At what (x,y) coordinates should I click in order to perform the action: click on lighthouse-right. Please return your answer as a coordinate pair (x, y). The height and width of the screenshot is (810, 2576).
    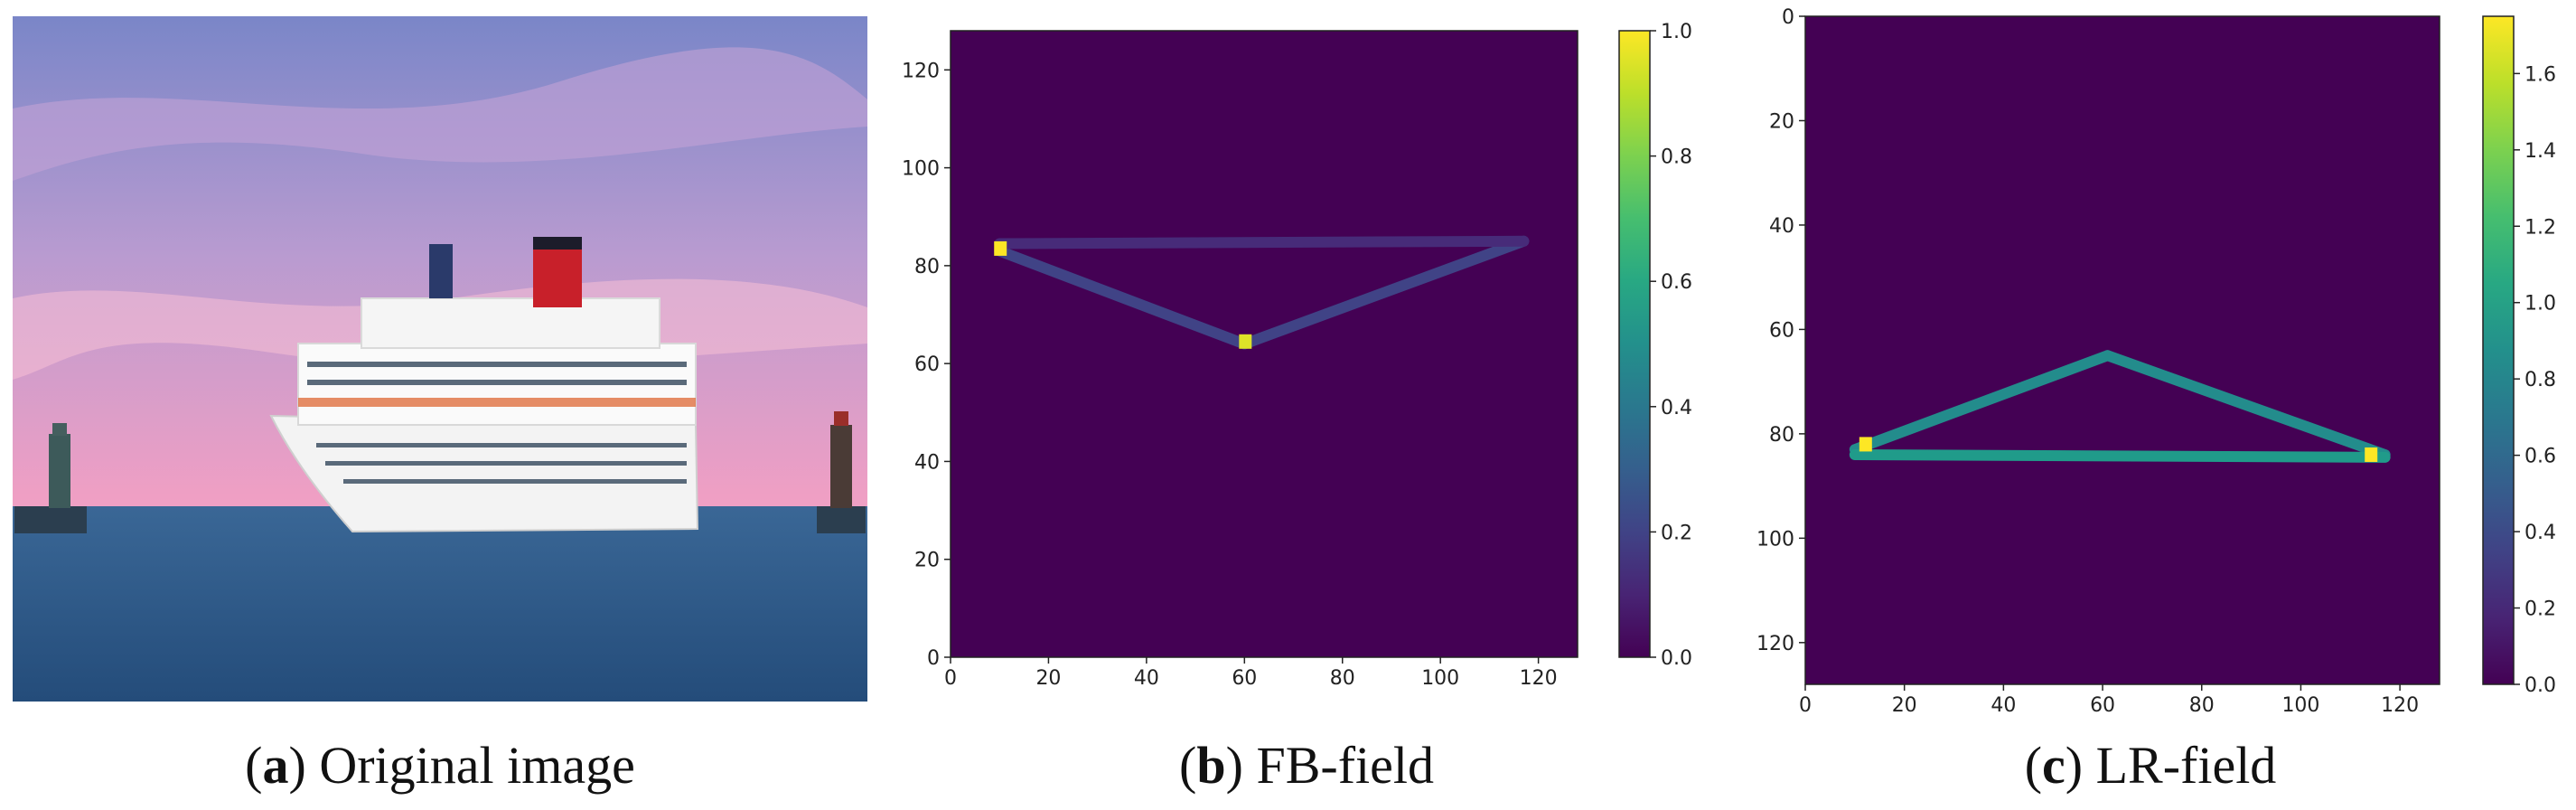
    Looking at the image, I should click on (841, 472).